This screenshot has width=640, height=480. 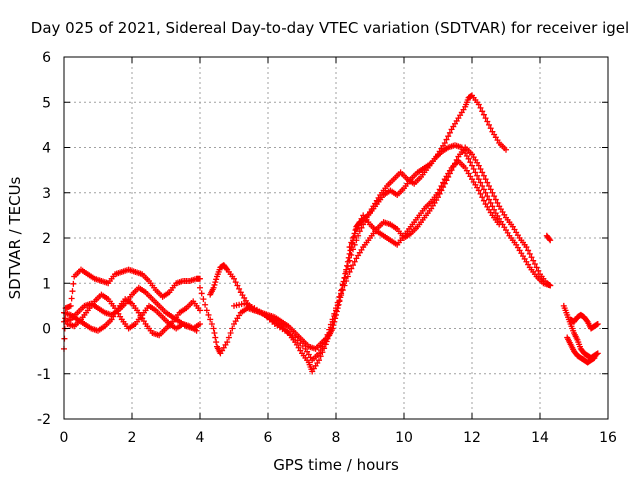 What do you see at coordinates (404, 438) in the screenshot?
I see `x-tick-label: 10` at bounding box center [404, 438].